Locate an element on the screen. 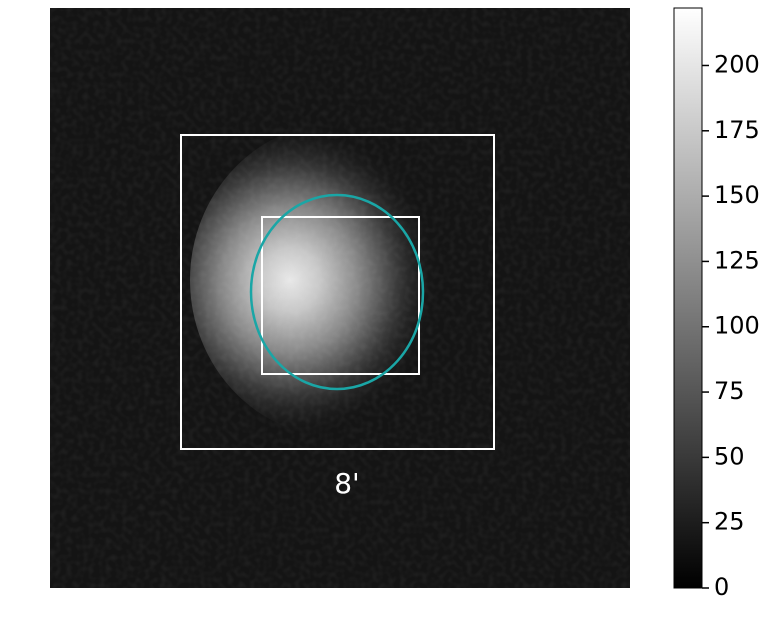 The height and width of the screenshot is (630, 770). inner-box is located at coordinates (340, 295).